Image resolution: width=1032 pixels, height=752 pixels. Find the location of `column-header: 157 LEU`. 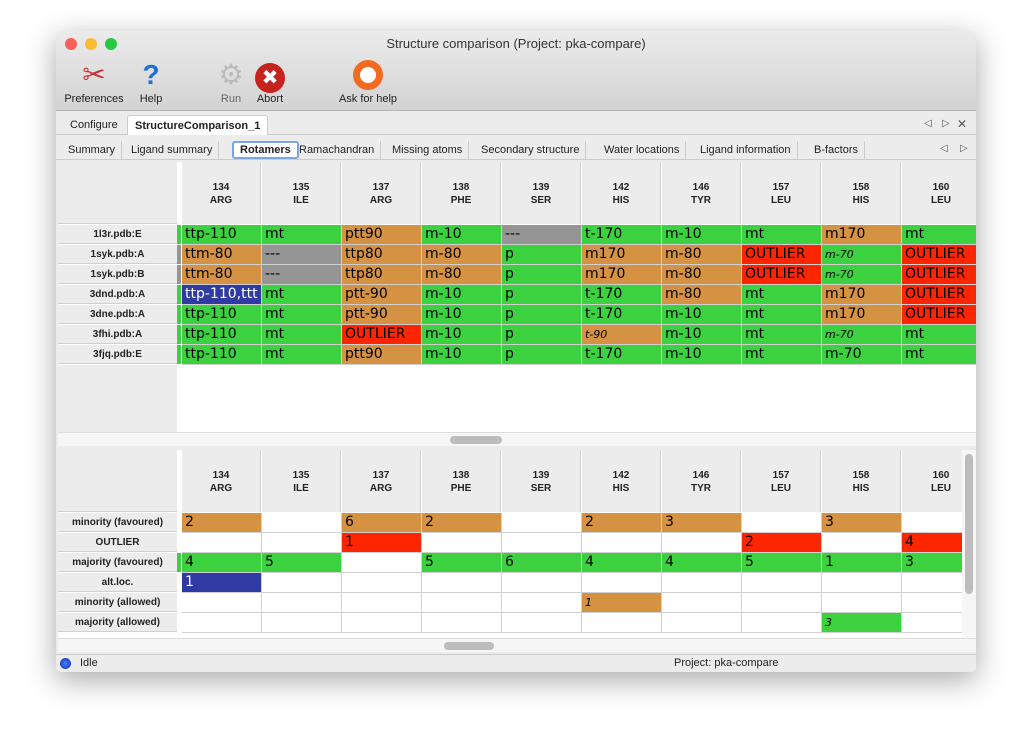

column-header: 157 LEU is located at coordinates (781, 481).